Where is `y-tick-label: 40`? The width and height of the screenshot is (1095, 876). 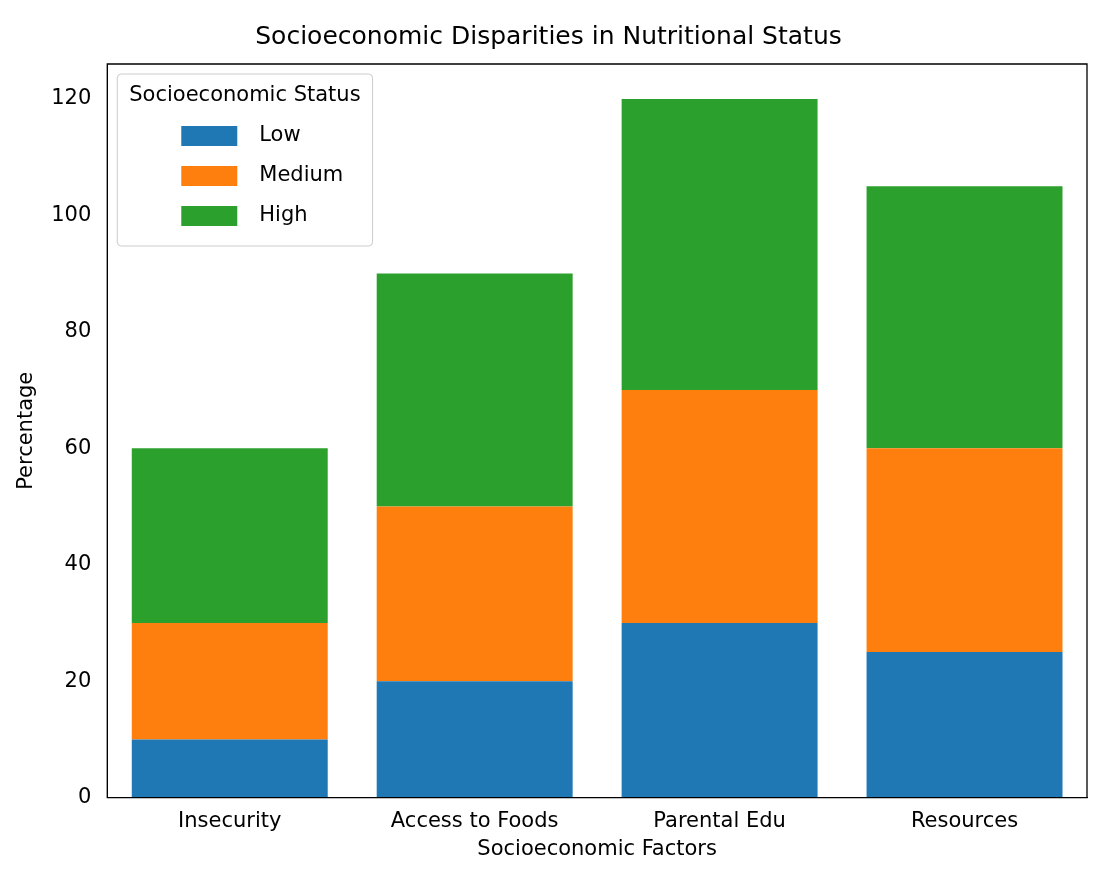
y-tick-label: 40 is located at coordinates (78, 563).